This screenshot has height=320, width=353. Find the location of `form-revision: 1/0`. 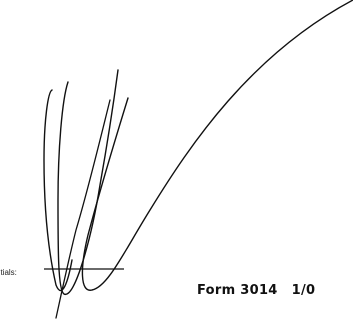

form-revision: 1/0 is located at coordinates (303, 290).